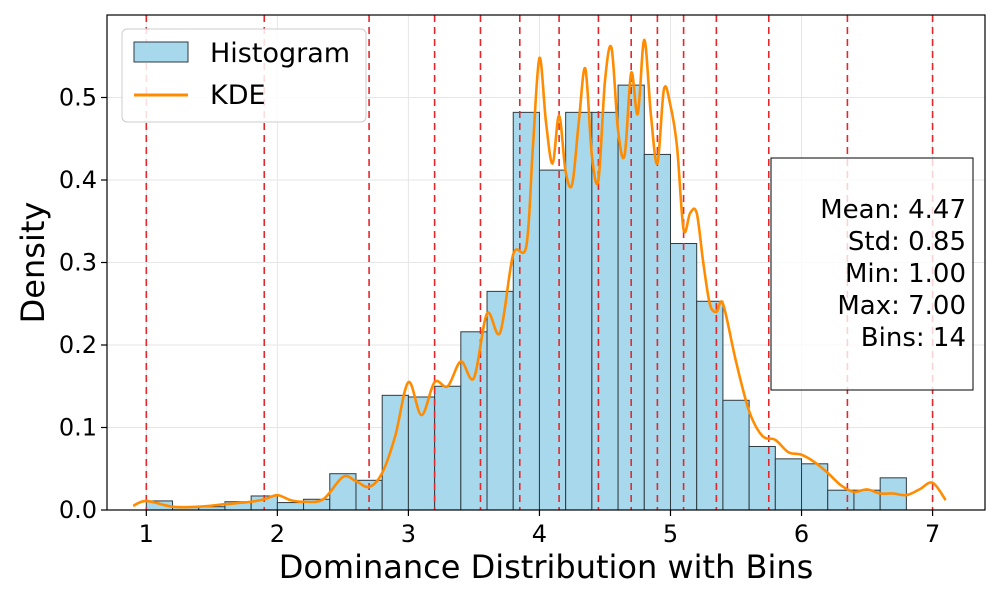  What do you see at coordinates (932, 534) in the screenshot?
I see `x-tick-label: 7` at bounding box center [932, 534].